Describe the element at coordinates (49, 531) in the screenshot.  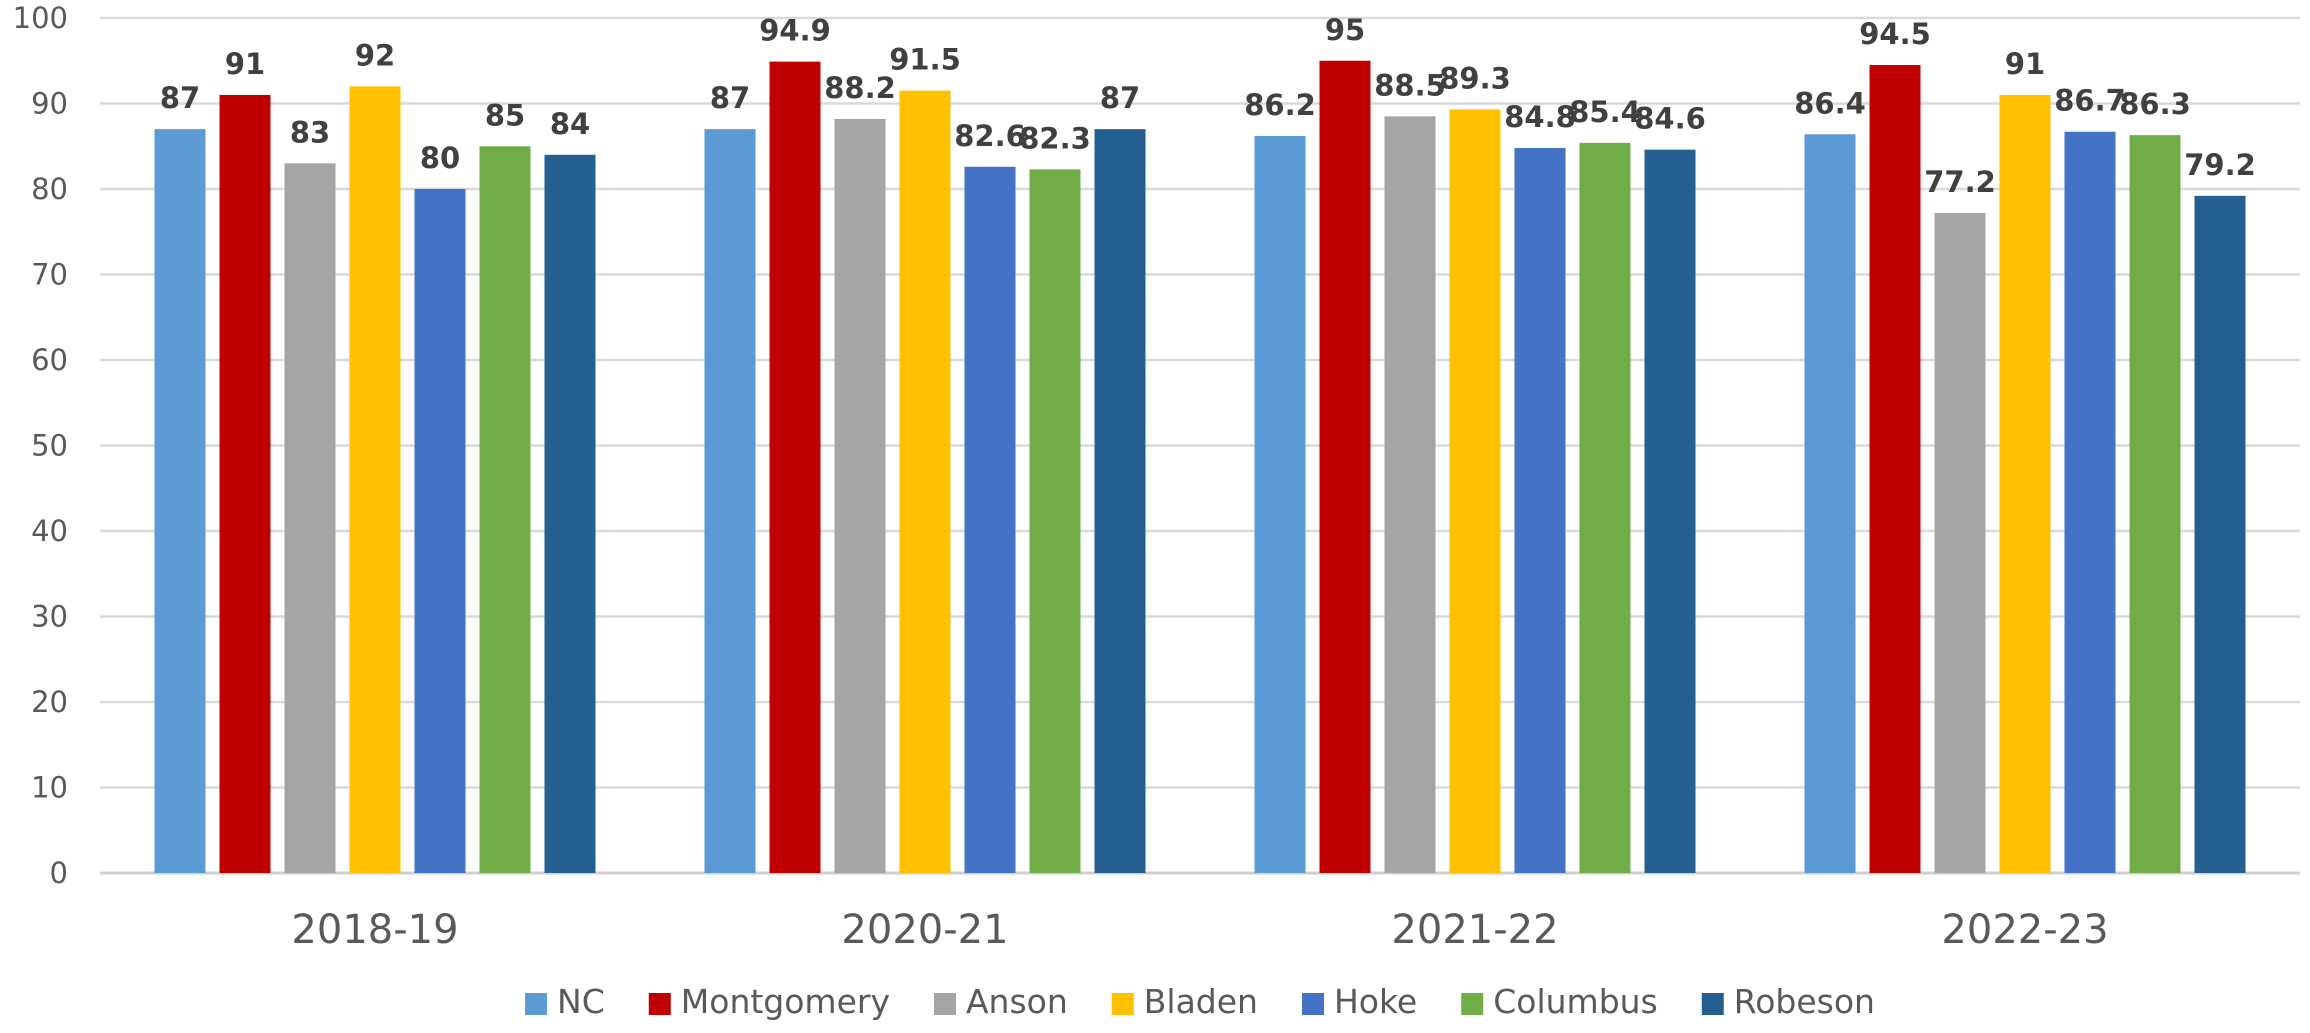
I see `y-tick-label: 40` at that location.